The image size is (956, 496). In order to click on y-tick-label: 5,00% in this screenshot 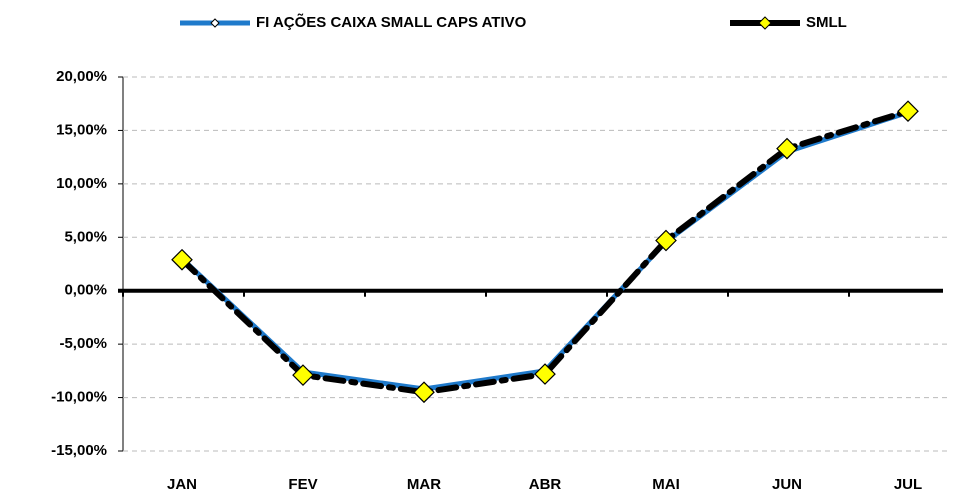, I will do `click(85, 236)`.